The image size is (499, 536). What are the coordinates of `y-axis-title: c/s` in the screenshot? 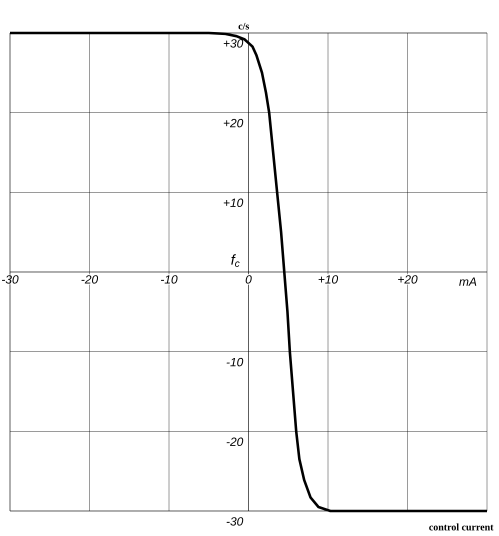 It's located at (244, 26).